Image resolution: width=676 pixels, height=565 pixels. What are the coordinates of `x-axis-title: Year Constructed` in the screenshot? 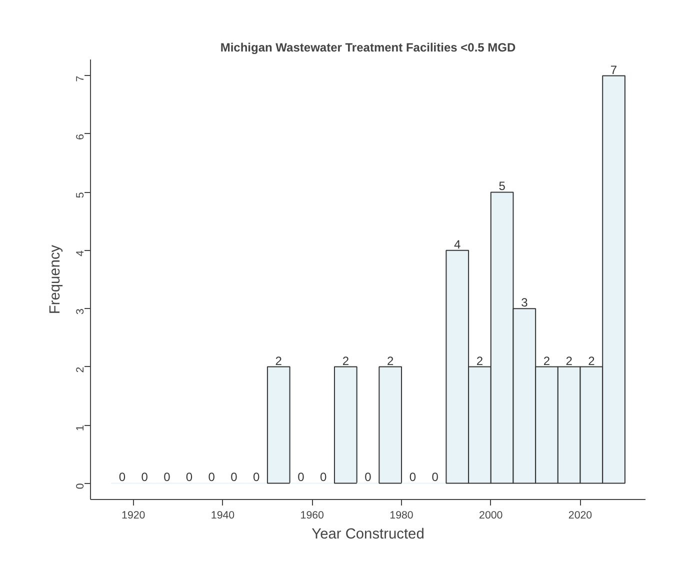 It's located at (368, 534).